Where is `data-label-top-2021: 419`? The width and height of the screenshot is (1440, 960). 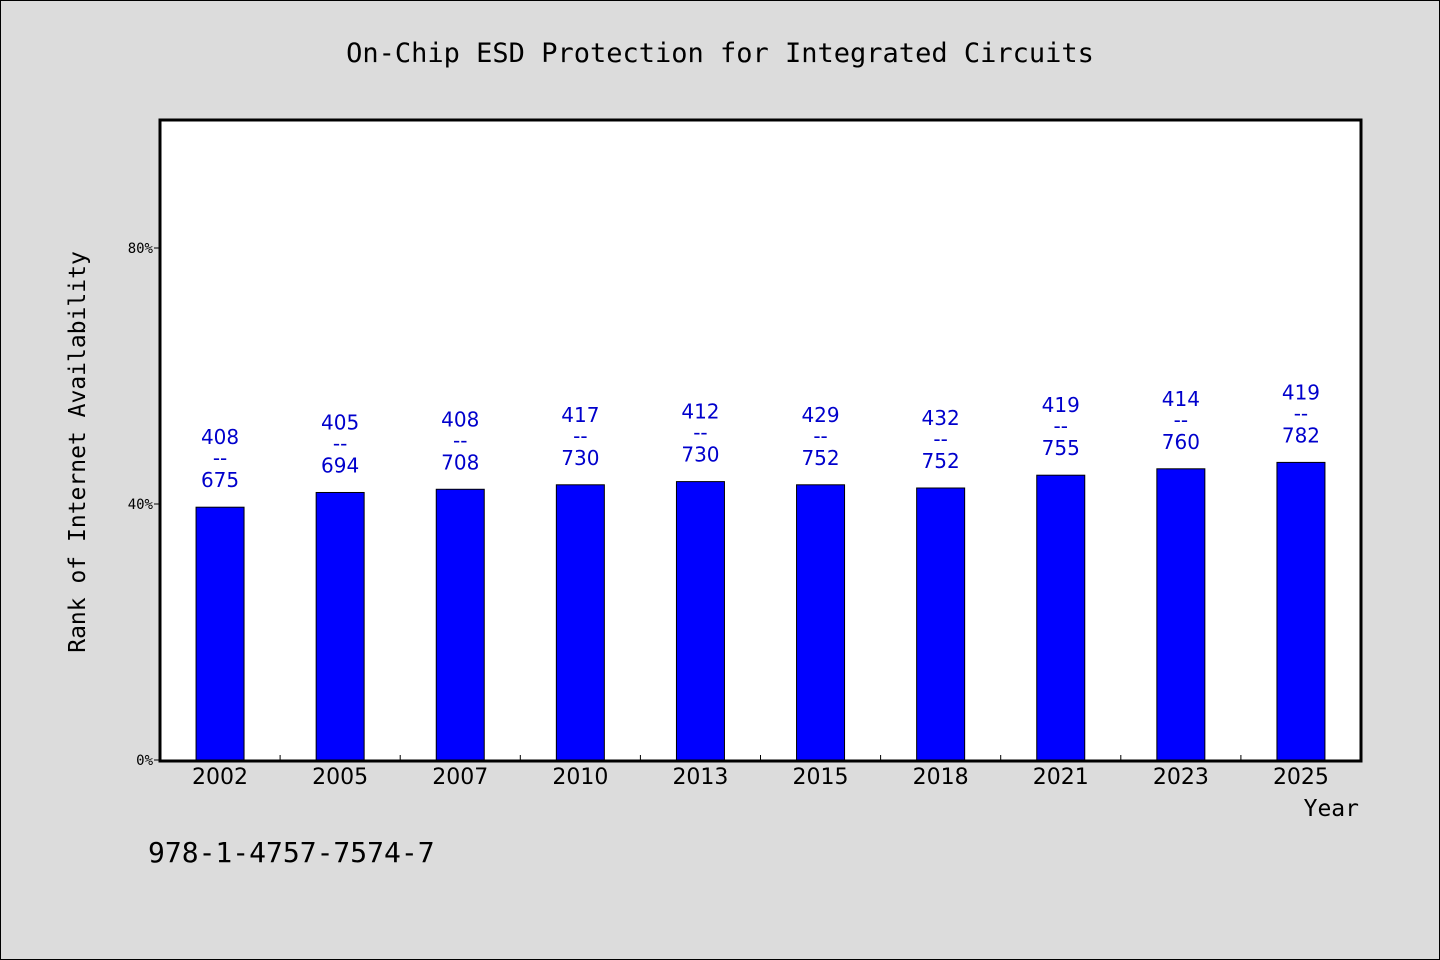
data-label-top-2021: 419 is located at coordinates (1061, 405).